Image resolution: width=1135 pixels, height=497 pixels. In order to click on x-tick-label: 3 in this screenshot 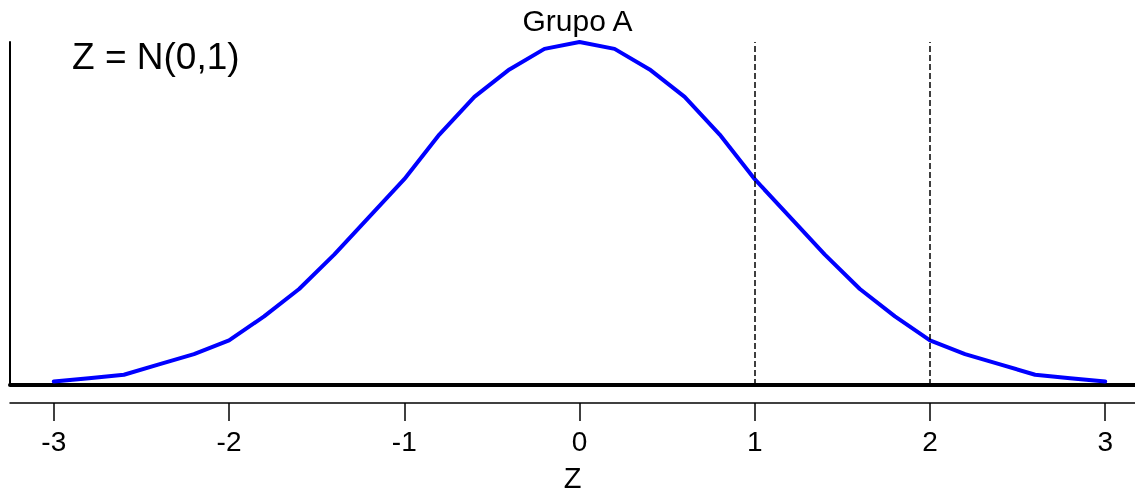, I will do `click(1105, 441)`.